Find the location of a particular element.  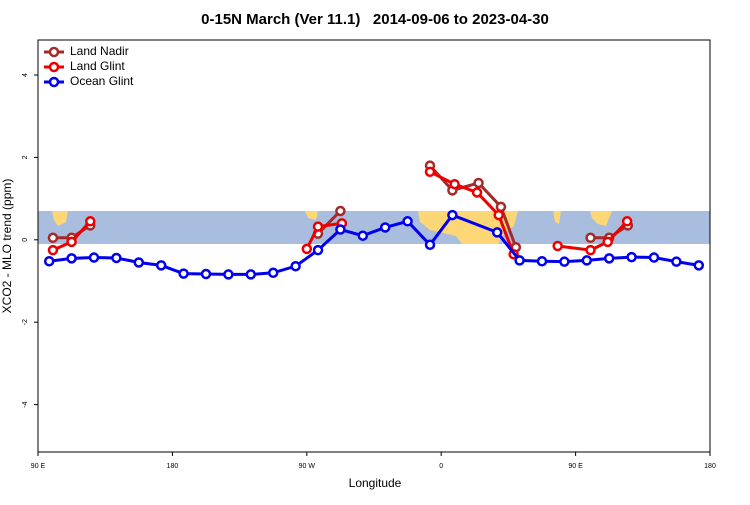

y-axis-label: XCO2 - MLO trend (ppm) is located at coordinates (7, 246).